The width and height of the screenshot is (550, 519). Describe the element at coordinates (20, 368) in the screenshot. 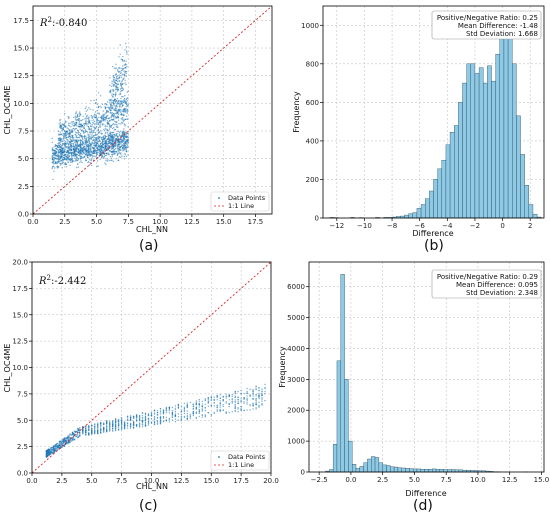

I see `y-tick-label: 10.0` at that location.